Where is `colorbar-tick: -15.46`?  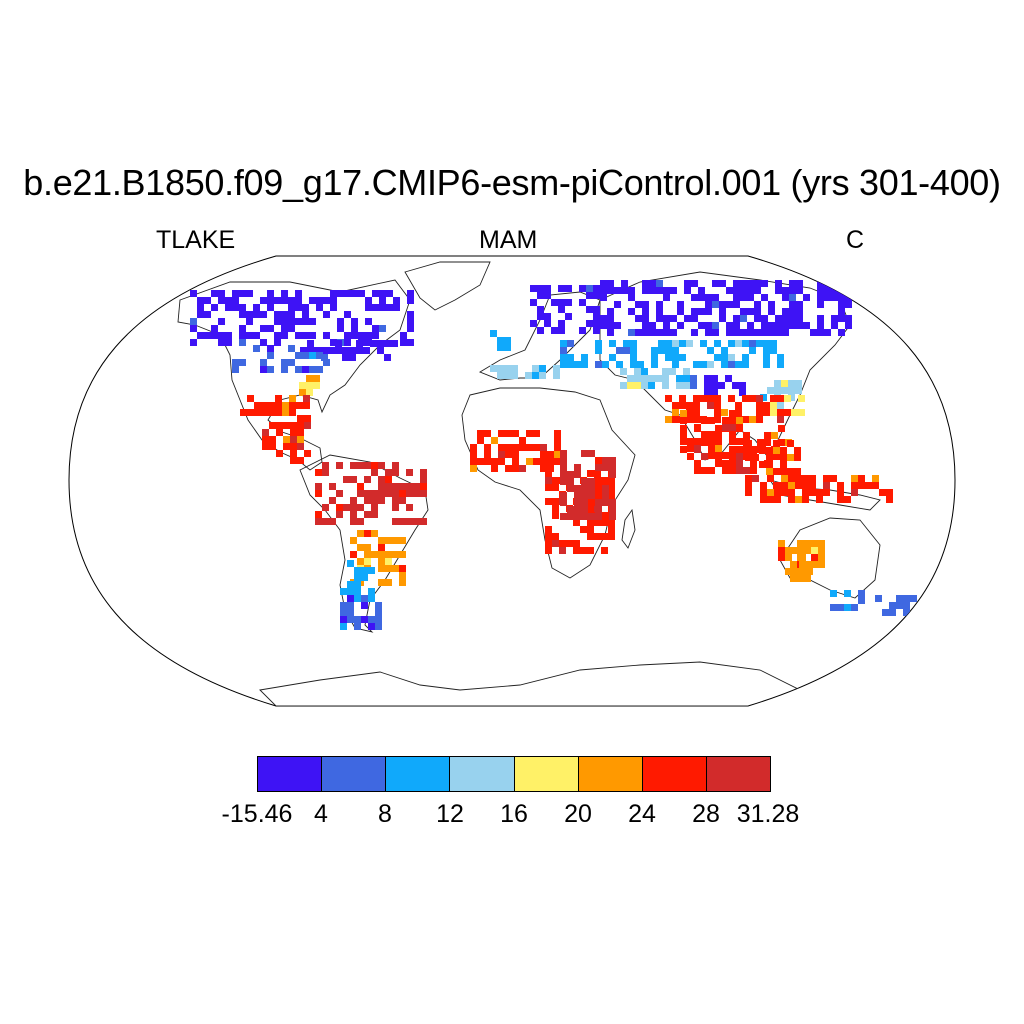
colorbar-tick: -15.46 is located at coordinates (257, 814).